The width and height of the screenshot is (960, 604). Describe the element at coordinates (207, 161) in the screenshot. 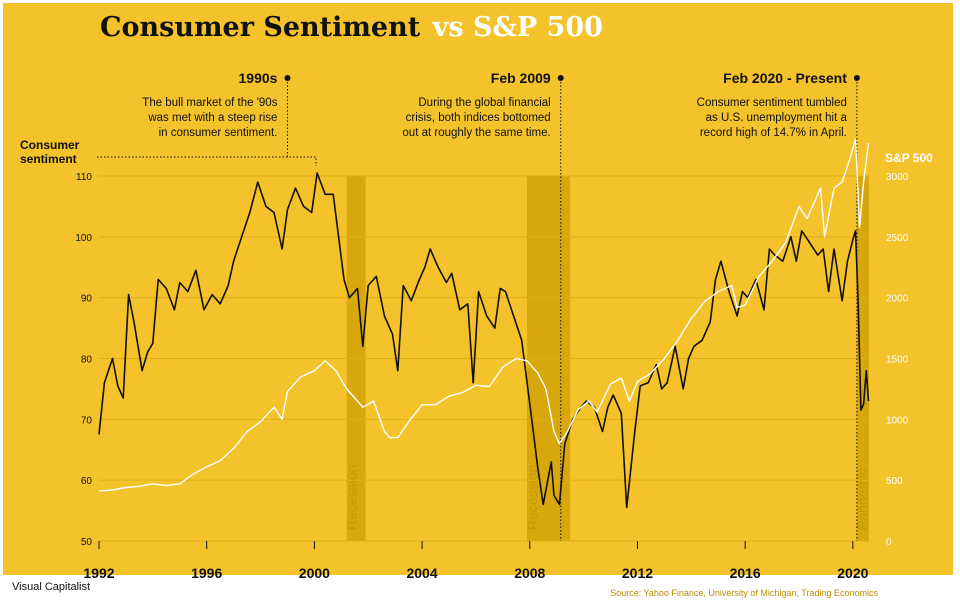

I see `1990s-connector` at that location.